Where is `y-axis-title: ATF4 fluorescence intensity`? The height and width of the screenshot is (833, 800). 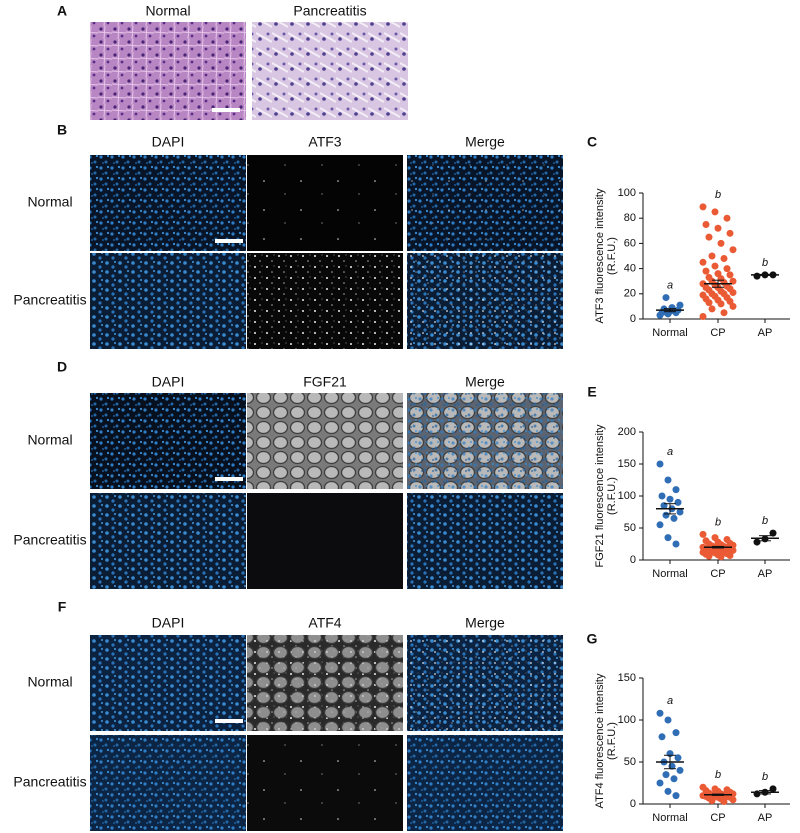 y-axis-title: ATF4 fluorescence intensity is located at coordinates (600, 740).